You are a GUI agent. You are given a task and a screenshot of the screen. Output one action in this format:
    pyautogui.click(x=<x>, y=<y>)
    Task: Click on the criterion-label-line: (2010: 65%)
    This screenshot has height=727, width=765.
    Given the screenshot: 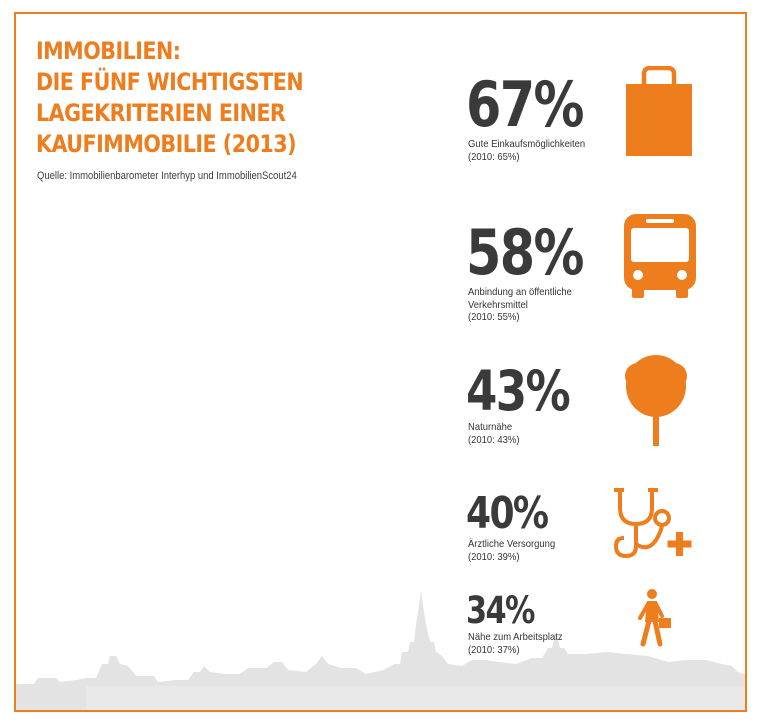 What is the action you would take?
    pyautogui.click(x=494, y=156)
    